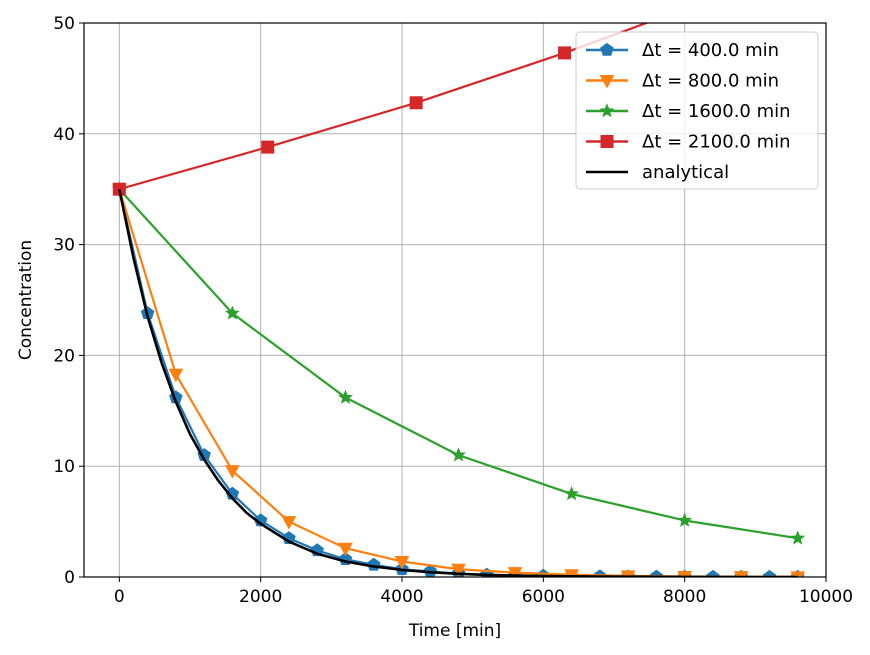 The height and width of the screenshot is (655, 870). What do you see at coordinates (716, 142) in the screenshot?
I see `legend-label: Δt = 2100.0 min` at bounding box center [716, 142].